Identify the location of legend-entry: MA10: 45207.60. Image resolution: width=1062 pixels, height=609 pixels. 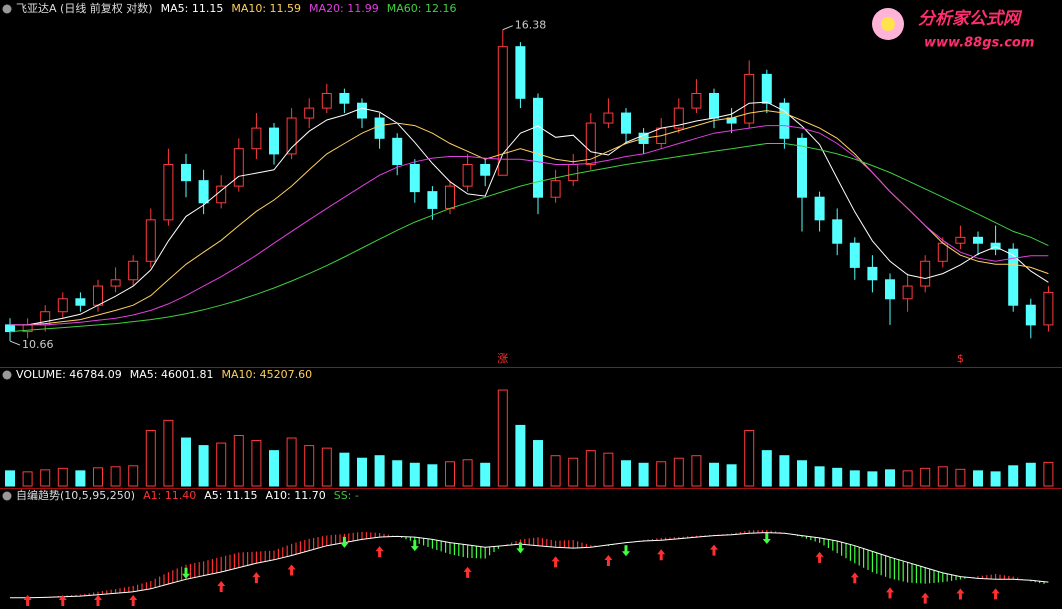
(266, 374).